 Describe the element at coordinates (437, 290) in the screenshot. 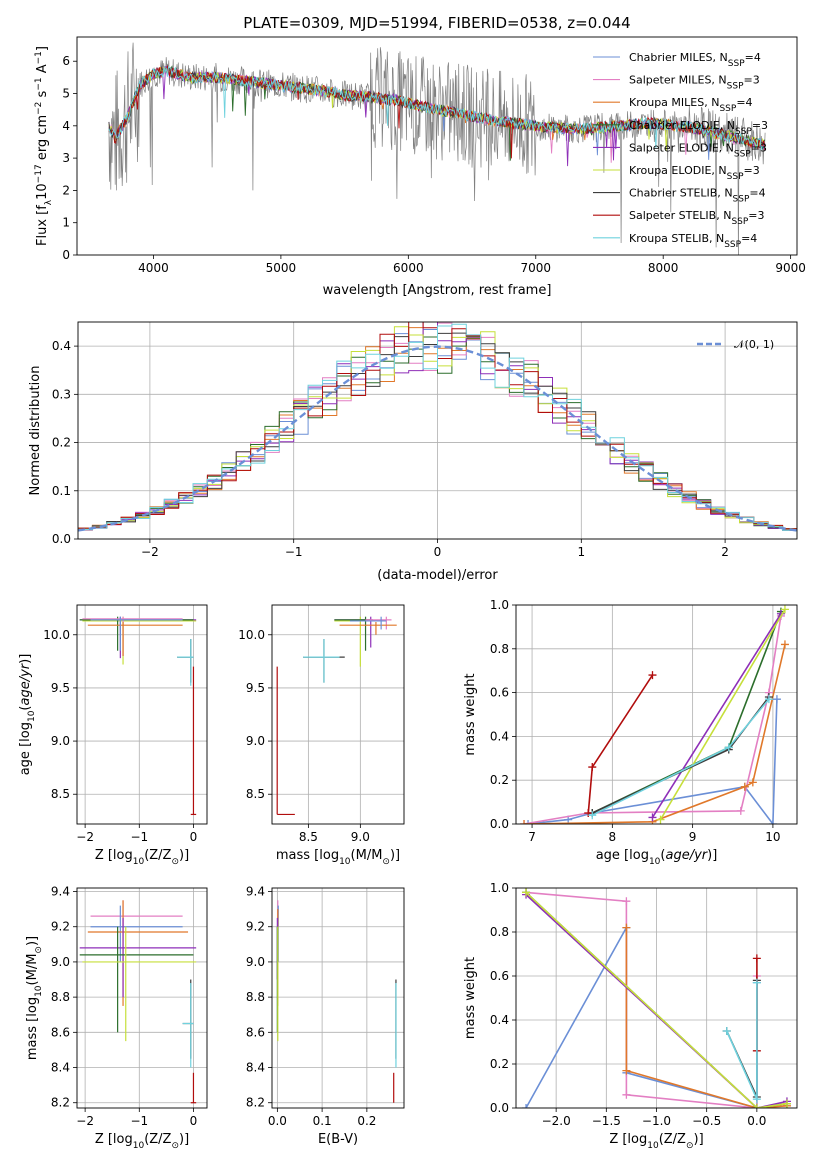

I see `x-axis-label: wavelength [Angstrom, rest frame]` at that location.